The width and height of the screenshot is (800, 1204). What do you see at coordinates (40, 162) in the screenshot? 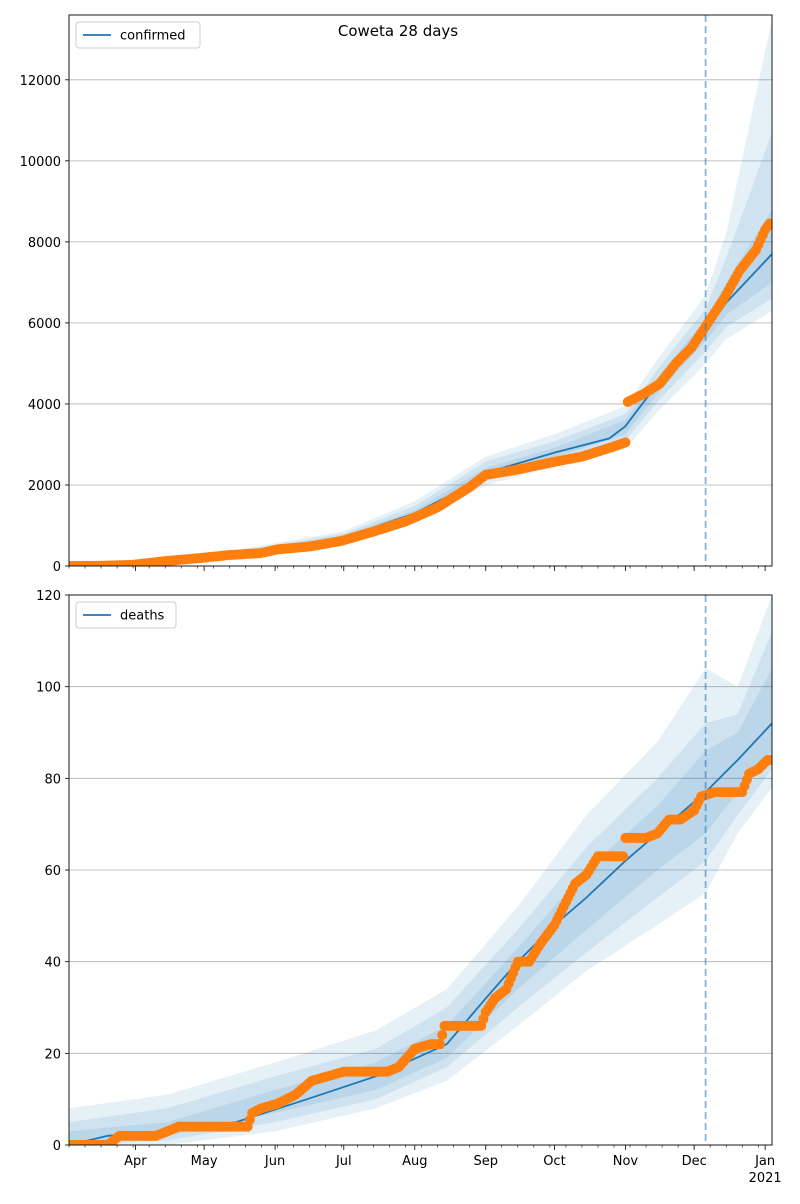
I see `y-tick-label: 10000` at bounding box center [40, 162].